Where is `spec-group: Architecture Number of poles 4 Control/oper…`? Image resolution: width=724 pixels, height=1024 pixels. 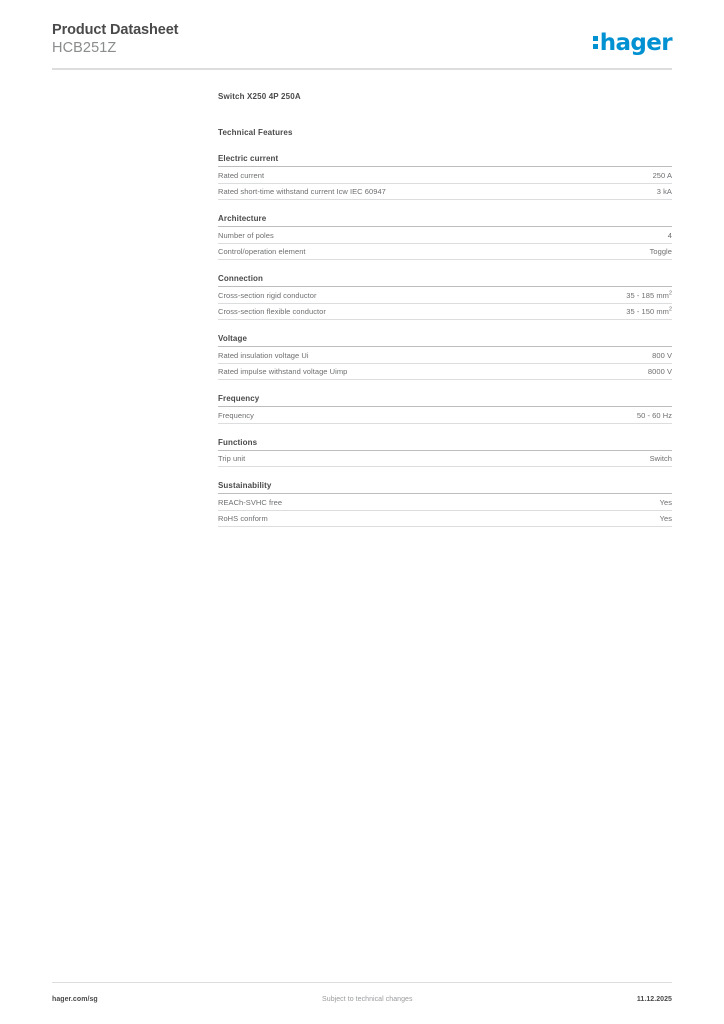
spec-group: Architecture Number of poles 4 Control/oper… is located at coordinates (445, 237).